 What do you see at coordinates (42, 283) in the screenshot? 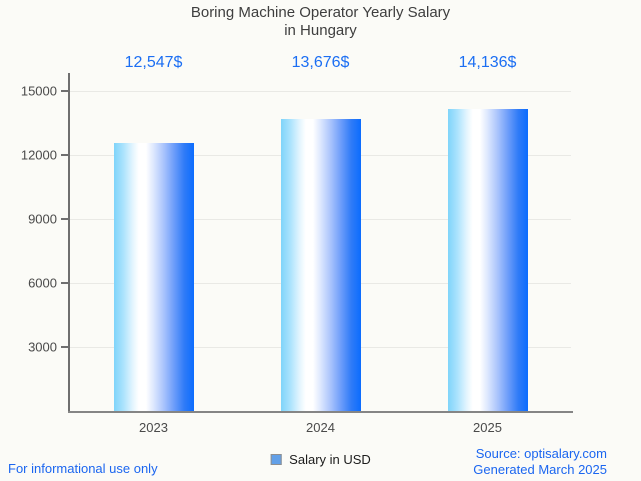
I see `y-axis-label-6000: 6000` at bounding box center [42, 283].